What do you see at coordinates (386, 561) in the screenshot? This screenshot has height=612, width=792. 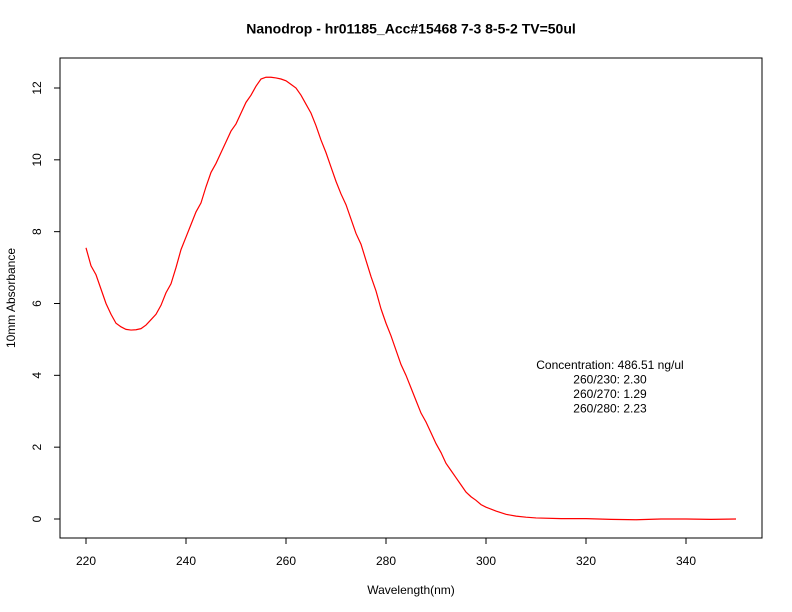 I see `x-tick-label: 280` at bounding box center [386, 561].